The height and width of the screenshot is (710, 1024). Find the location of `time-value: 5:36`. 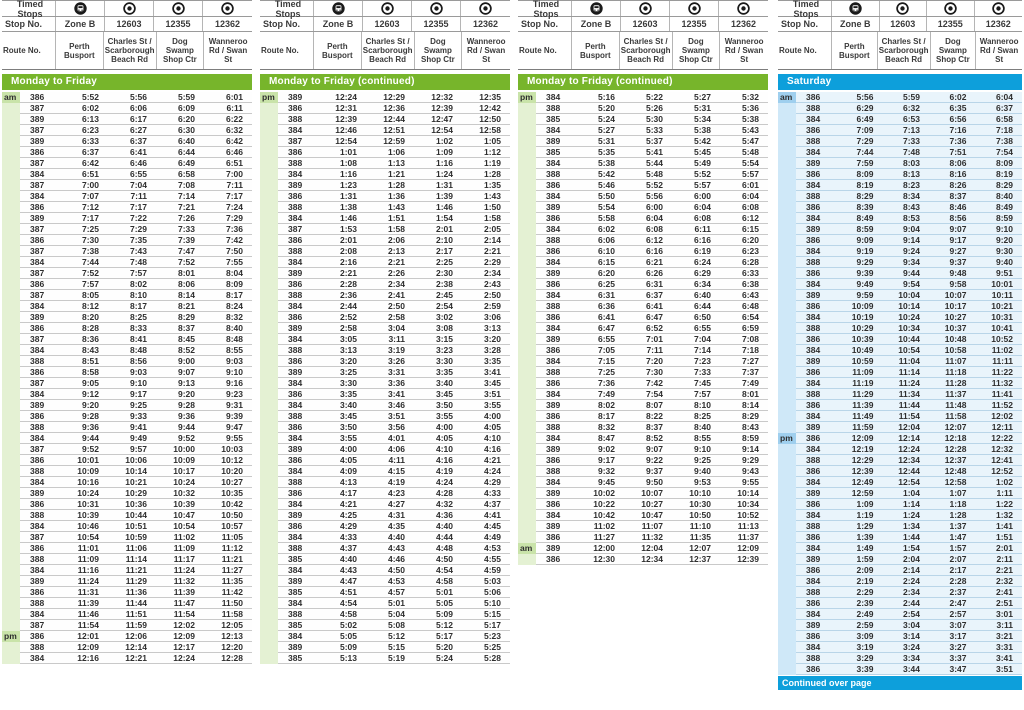

time-value: 5:36 is located at coordinates (744, 108).